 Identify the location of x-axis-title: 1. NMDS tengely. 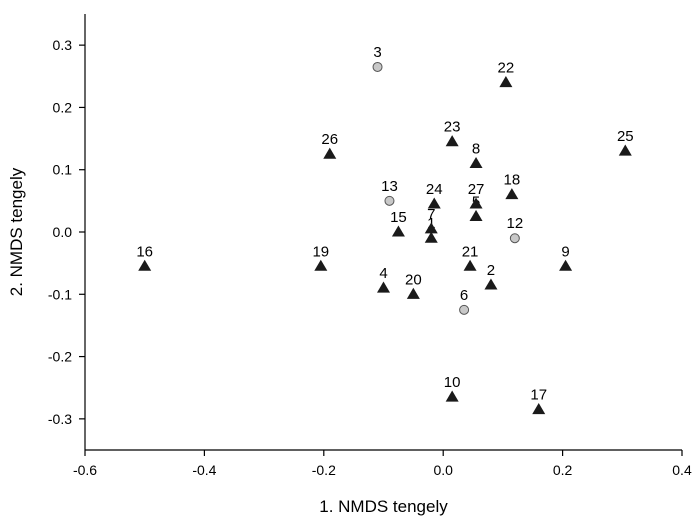
(383, 506).